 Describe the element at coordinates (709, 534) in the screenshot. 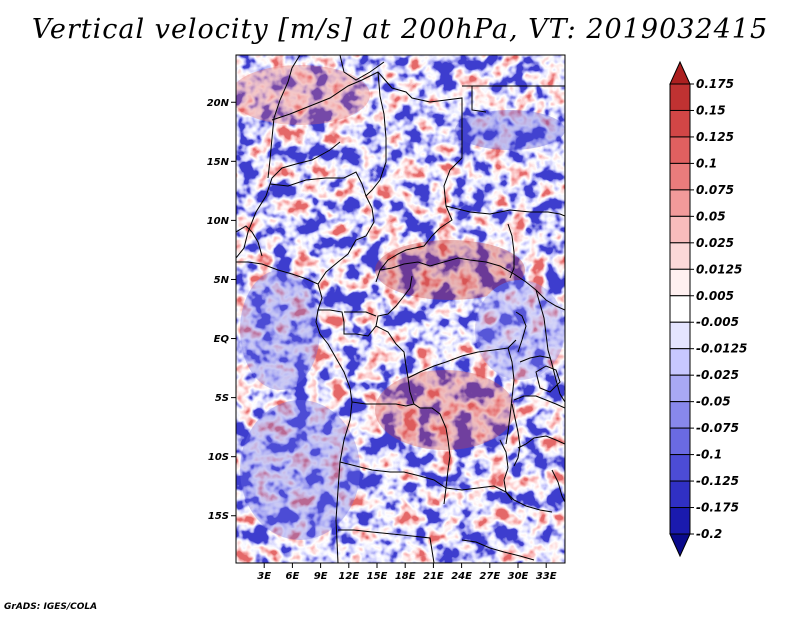

I see `colorbar-label: -0.2` at that location.